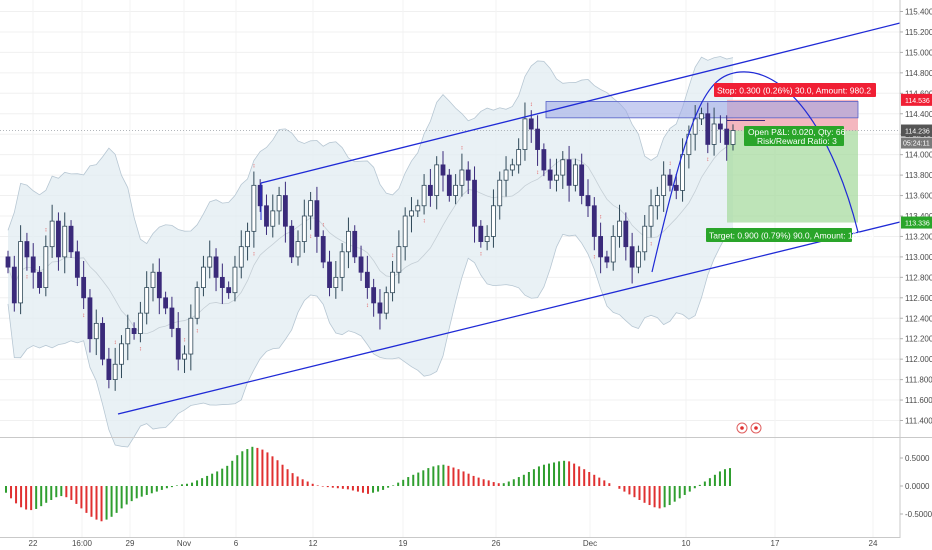  Describe the element at coordinates (917, 132) in the screenshot. I see `last-price-label: 114.236` at that location.